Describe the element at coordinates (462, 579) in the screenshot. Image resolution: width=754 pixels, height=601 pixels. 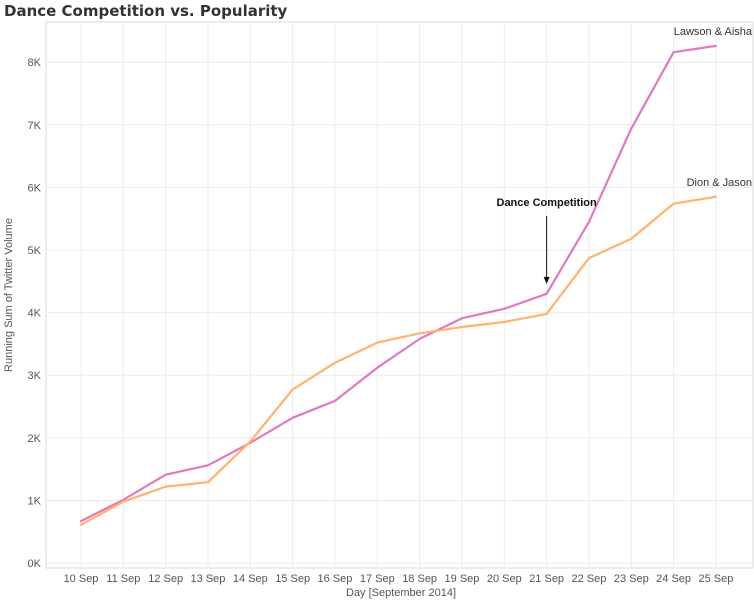
I see `x-tick-label: 19 Sep` at that location.